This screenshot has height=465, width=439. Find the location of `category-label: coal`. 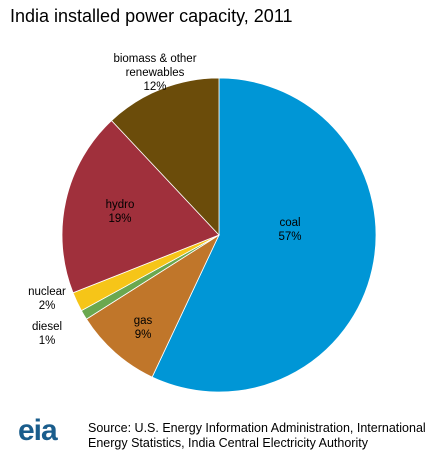

category-label: coal is located at coordinates (290, 223).